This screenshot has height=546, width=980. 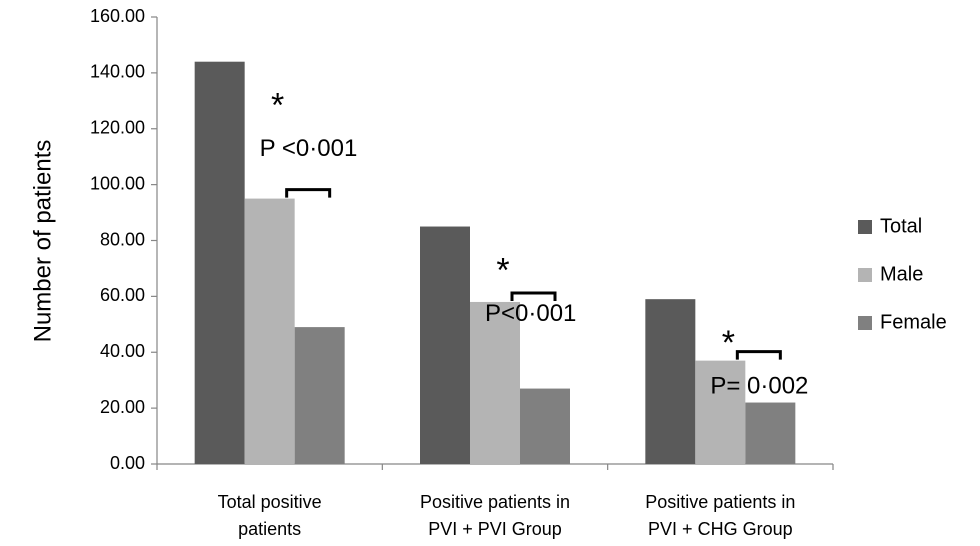 What do you see at coordinates (495, 529) in the screenshot?
I see `category-label: PVI + PVI Group` at bounding box center [495, 529].